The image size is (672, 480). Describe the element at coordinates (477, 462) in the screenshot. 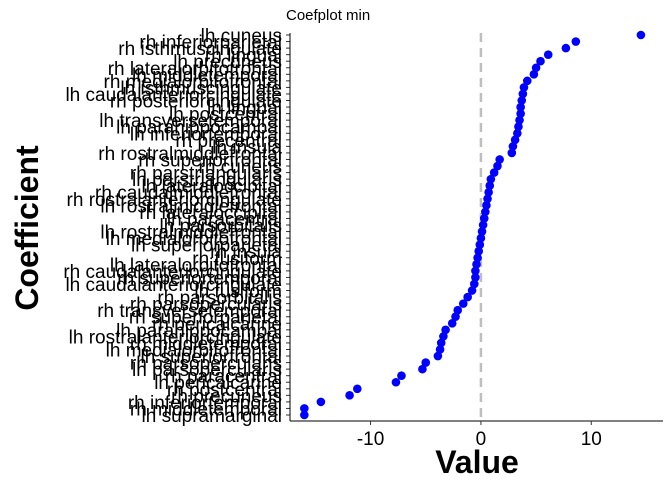

I see `x-axis-title: Value` at that location.